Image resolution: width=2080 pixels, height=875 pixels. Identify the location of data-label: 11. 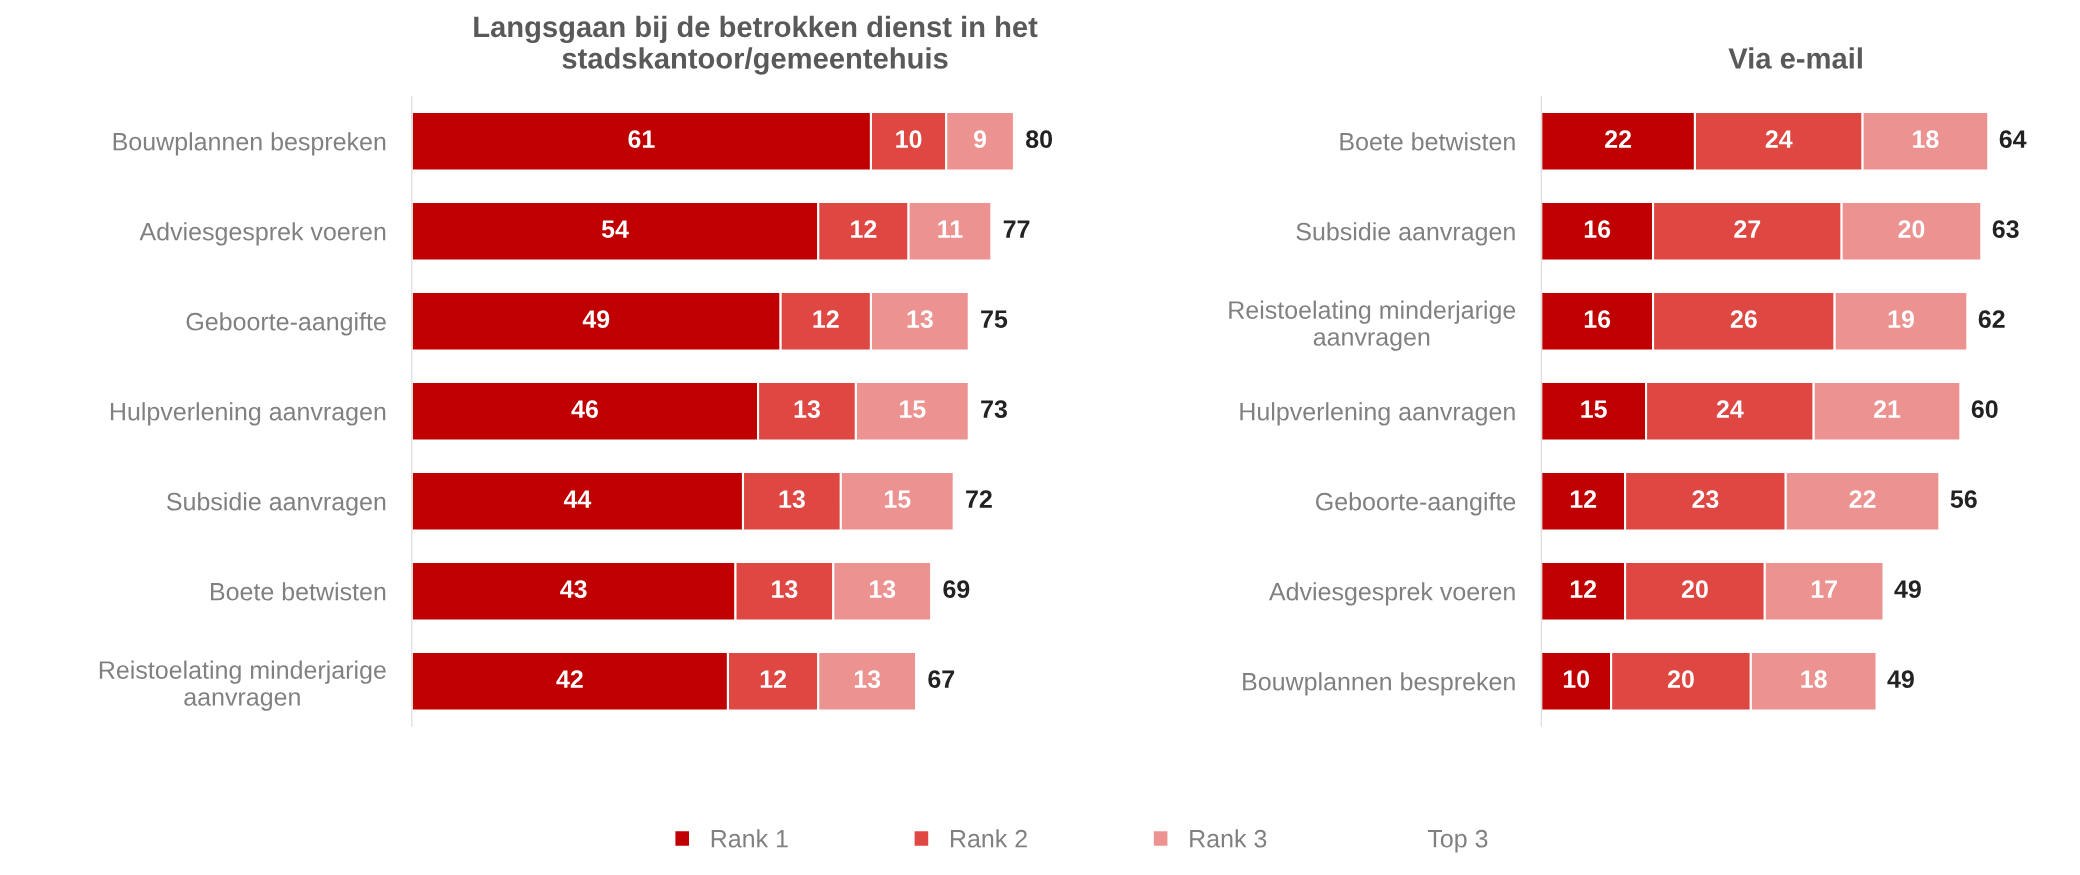
(950, 229).